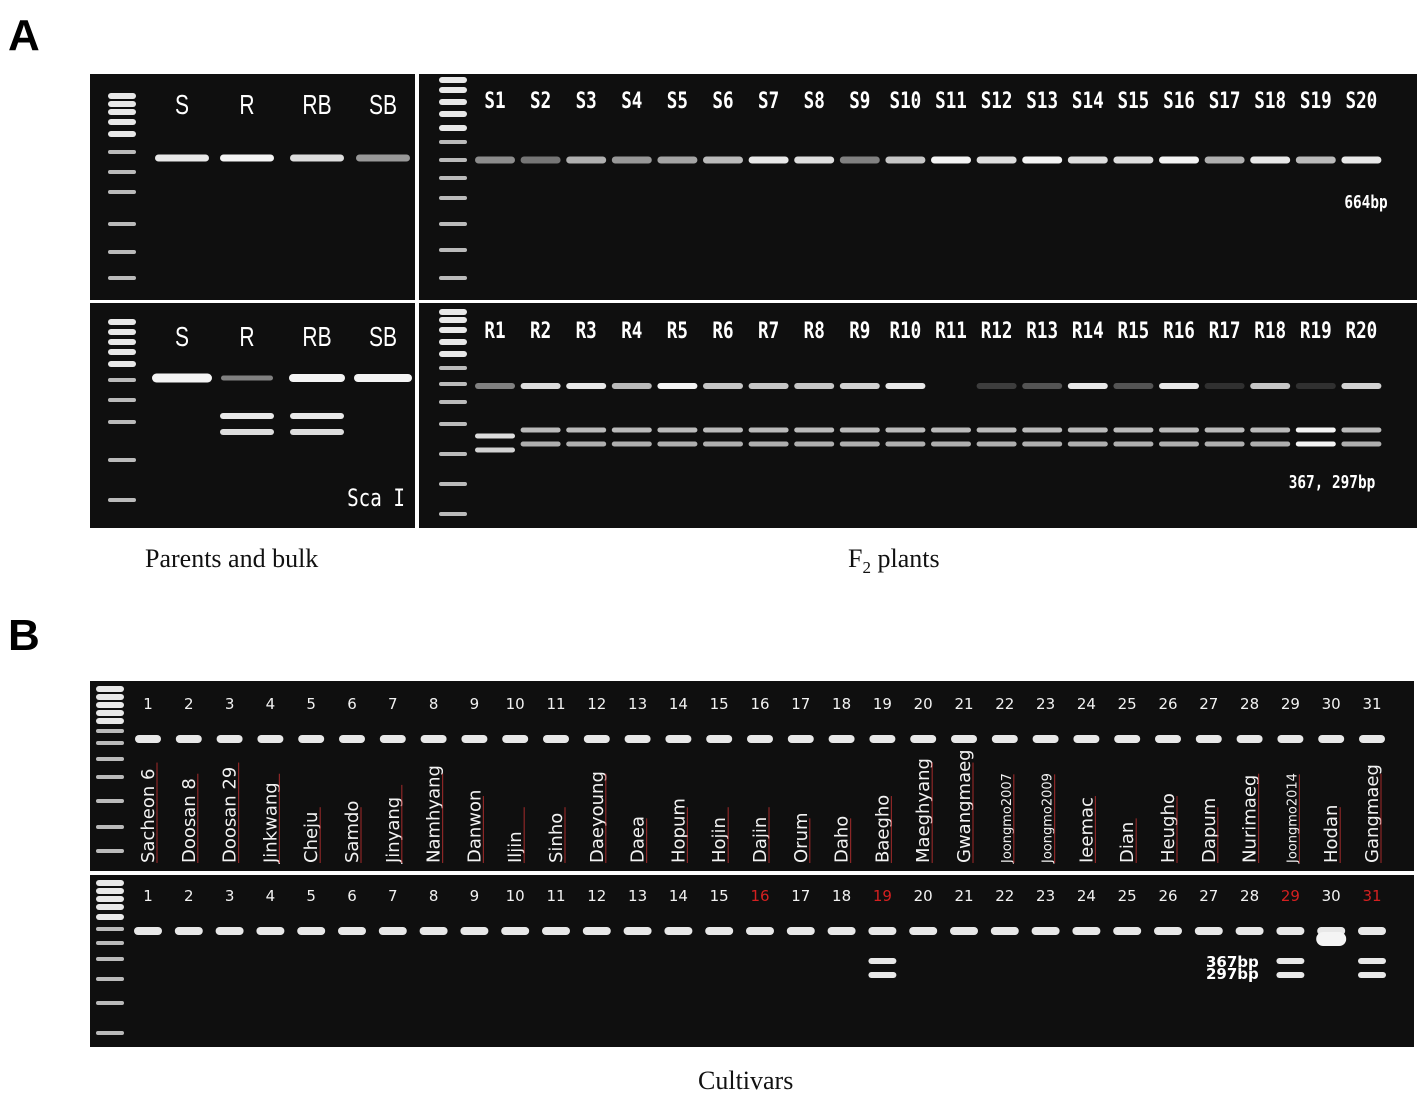  What do you see at coordinates (189, 896) in the screenshot?
I see `cultivar-bottom-lane-number: 2` at bounding box center [189, 896].